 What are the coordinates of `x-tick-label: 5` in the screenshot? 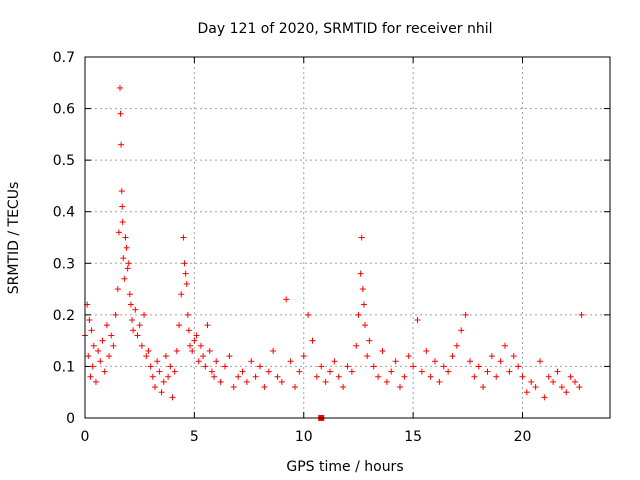 It's located at (194, 437).